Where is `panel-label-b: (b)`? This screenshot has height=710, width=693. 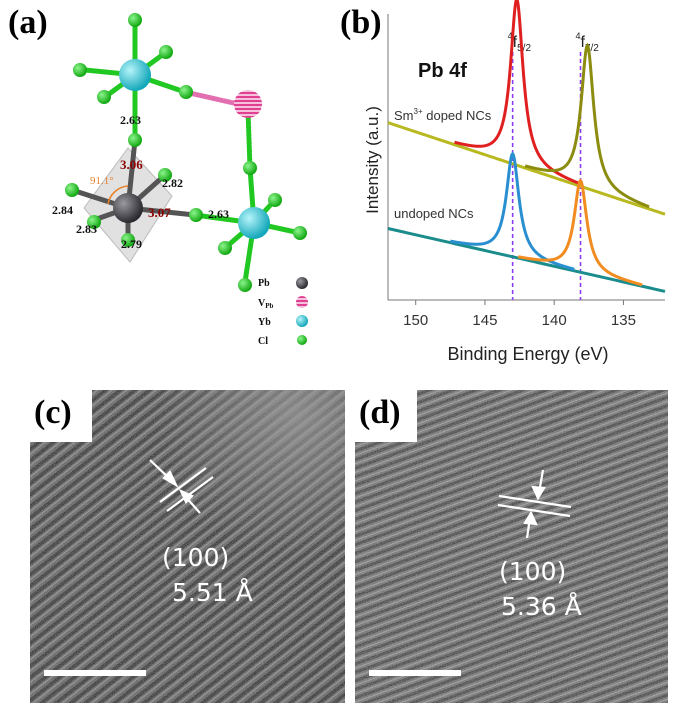 panel-label-b: (b) is located at coordinates (361, 22).